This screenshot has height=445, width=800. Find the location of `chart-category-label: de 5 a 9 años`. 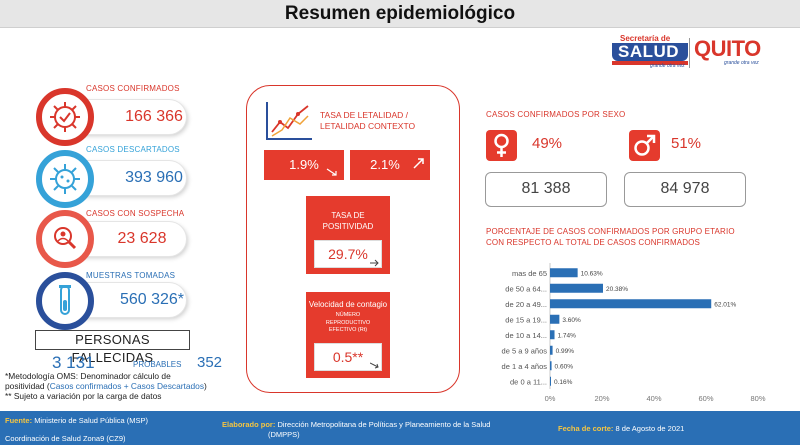

chart-category-label: de 5 a 9 años is located at coordinates (525, 350).